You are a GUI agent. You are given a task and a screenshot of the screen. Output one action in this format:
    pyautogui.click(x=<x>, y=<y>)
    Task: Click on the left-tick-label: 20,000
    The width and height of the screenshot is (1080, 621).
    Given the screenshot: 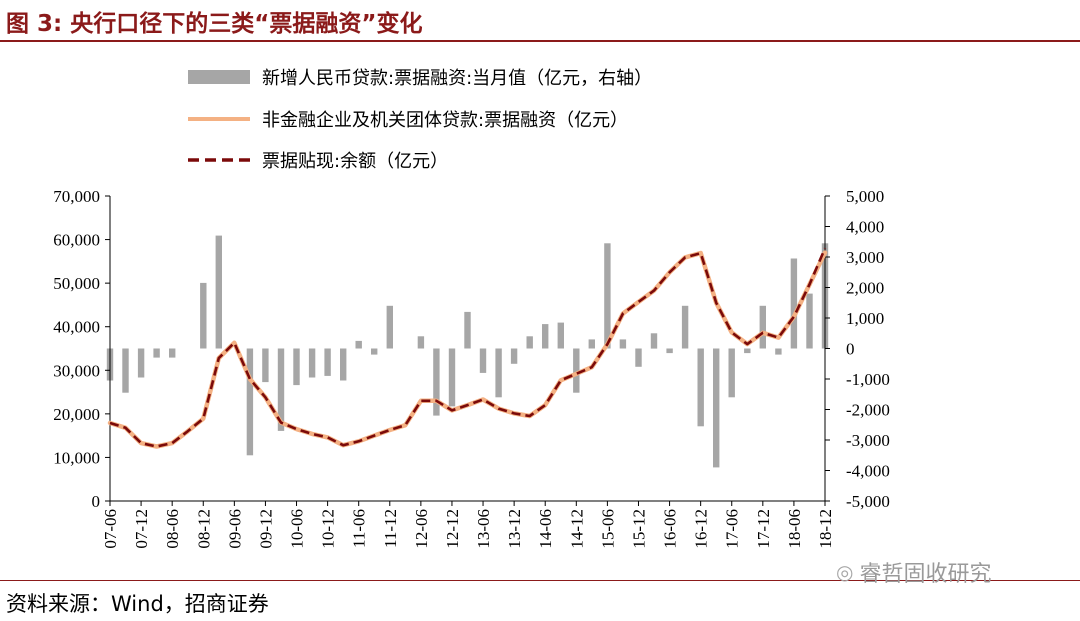 What is the action you would take?
    pyautogui.click(x=76, y=414)
    